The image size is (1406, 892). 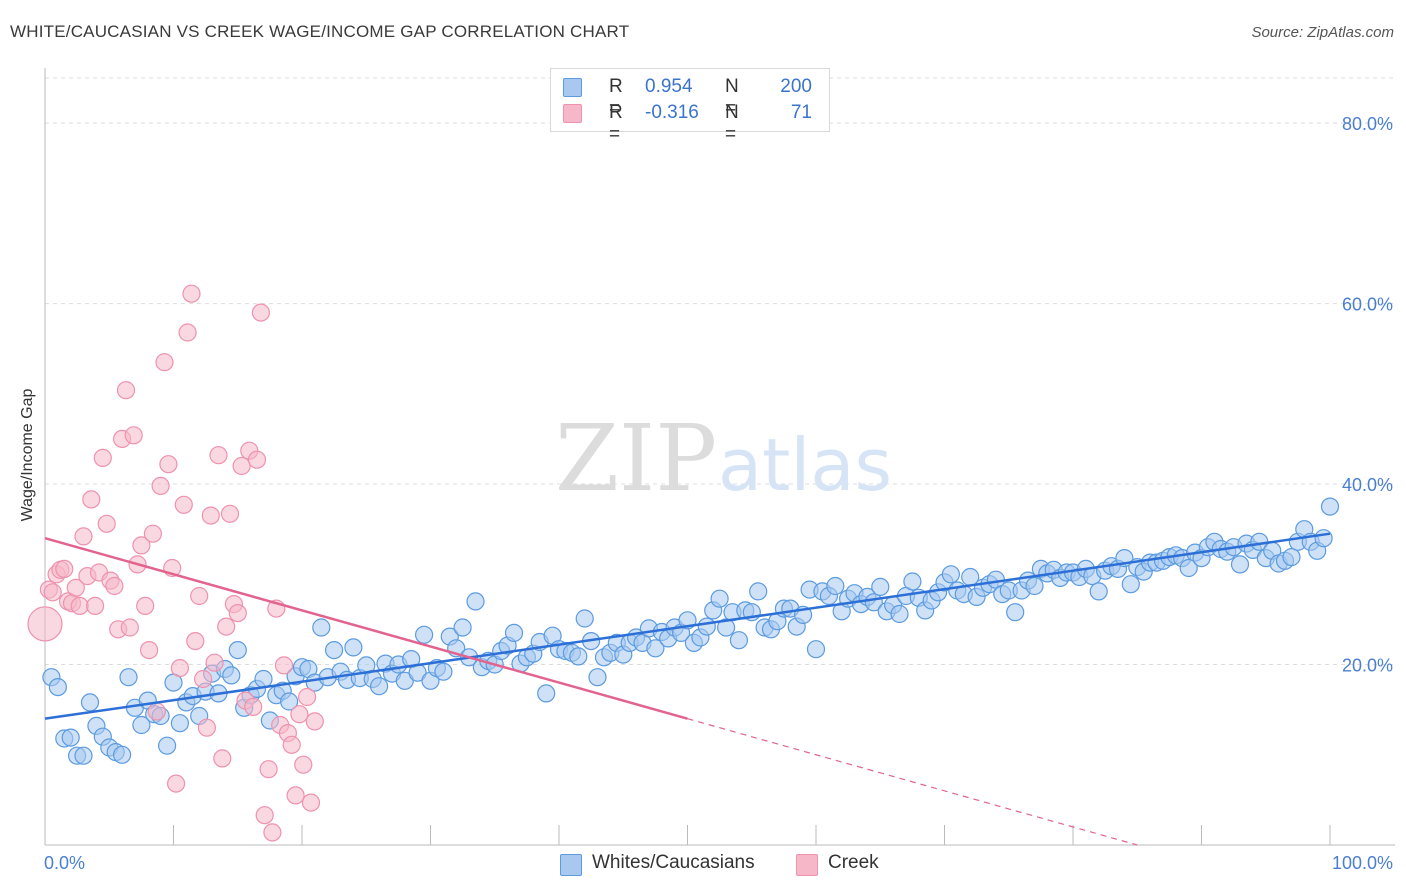 I want to click on legend-label-creek: Creek, so click(x=853, y=862).